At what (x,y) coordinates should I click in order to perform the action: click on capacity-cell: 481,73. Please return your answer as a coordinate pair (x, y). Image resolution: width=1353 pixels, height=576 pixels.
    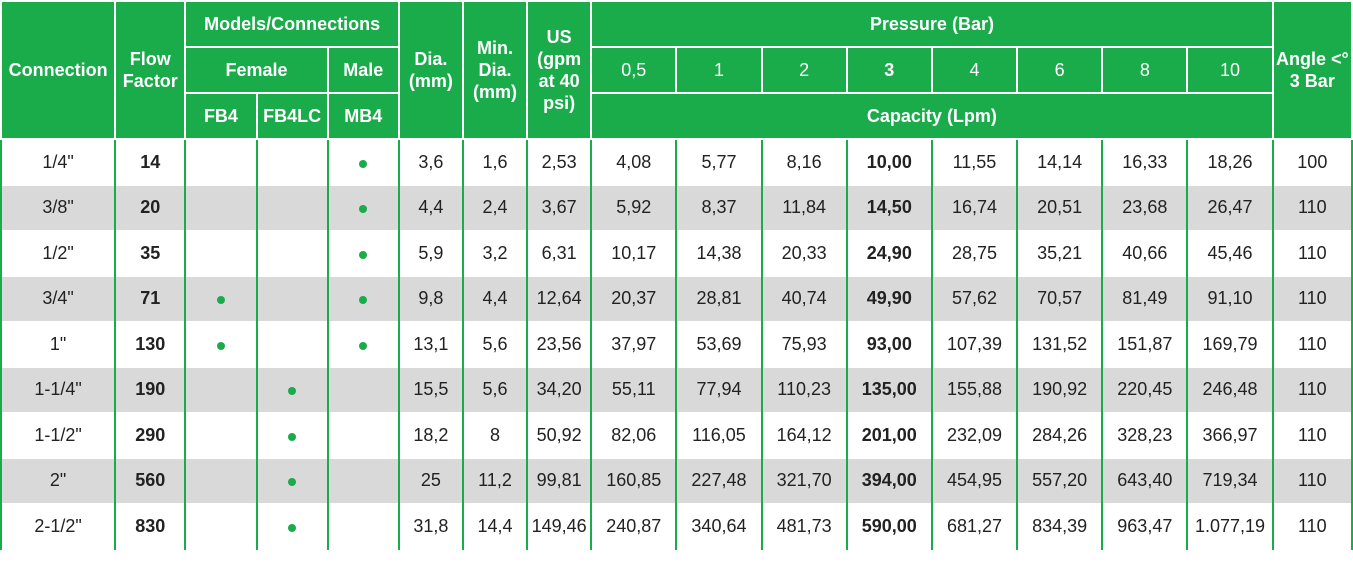
    Looking at the image, I should click on (804, 526).